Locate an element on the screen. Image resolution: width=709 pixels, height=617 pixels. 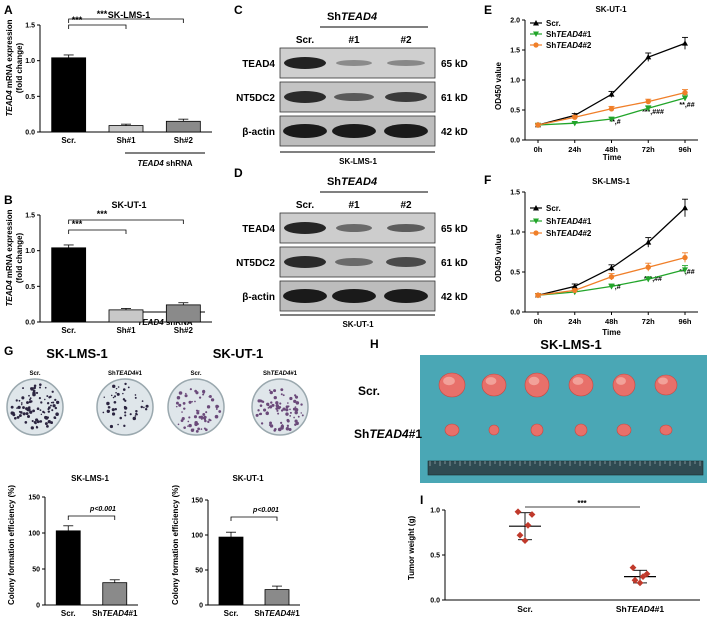
panel-g-right-chart-title: SK-UT-1 is located at coordinates (248, 478).